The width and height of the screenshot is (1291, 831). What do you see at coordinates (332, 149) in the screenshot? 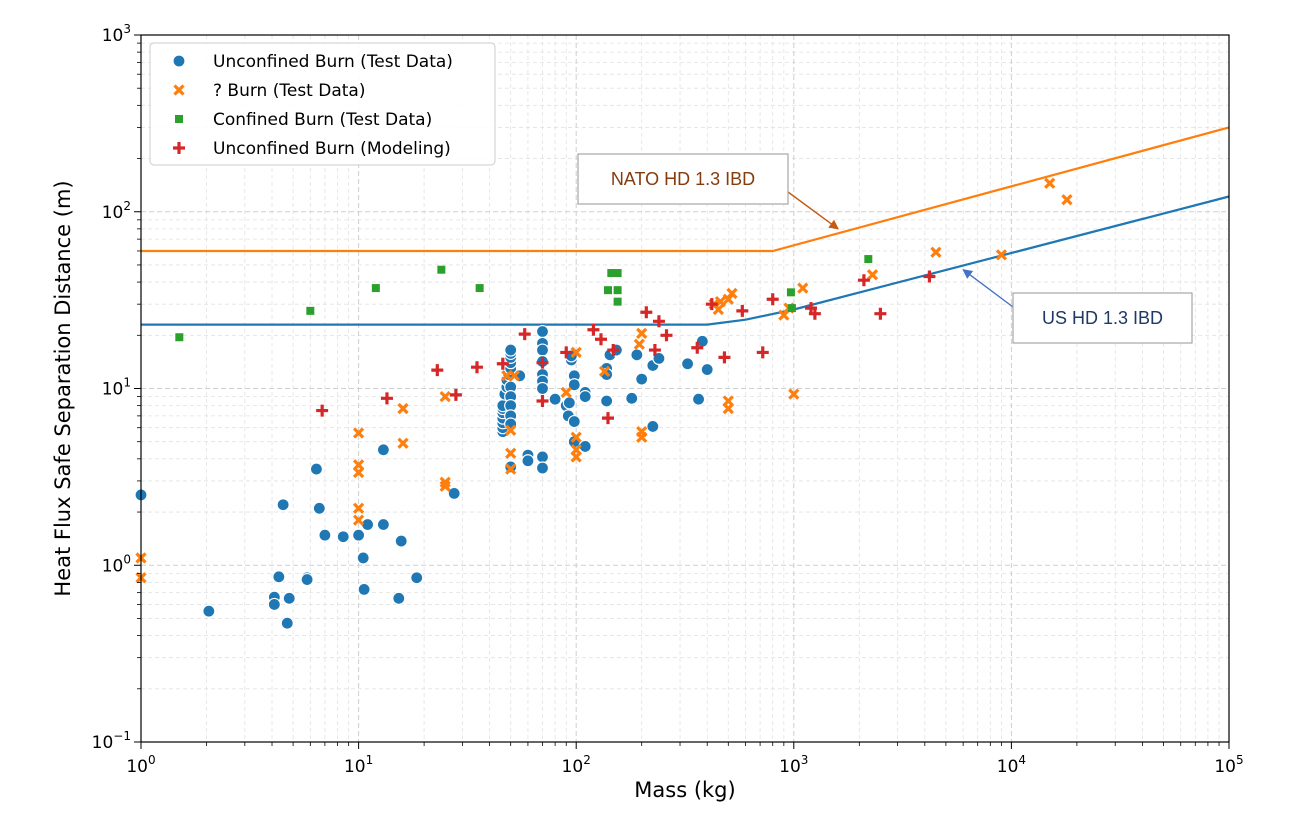
I see `legend-entry-label: Unconfined Burn (Modeling)` at bounding box center [332, 149].